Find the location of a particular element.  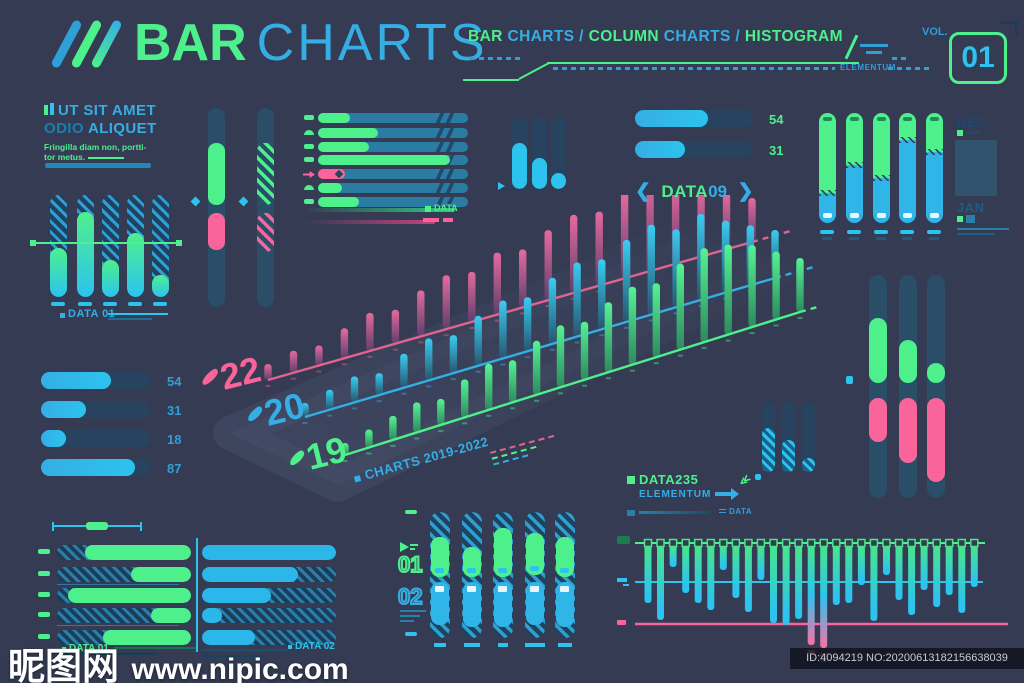

seg-mark is located at coordinates (502, 570).